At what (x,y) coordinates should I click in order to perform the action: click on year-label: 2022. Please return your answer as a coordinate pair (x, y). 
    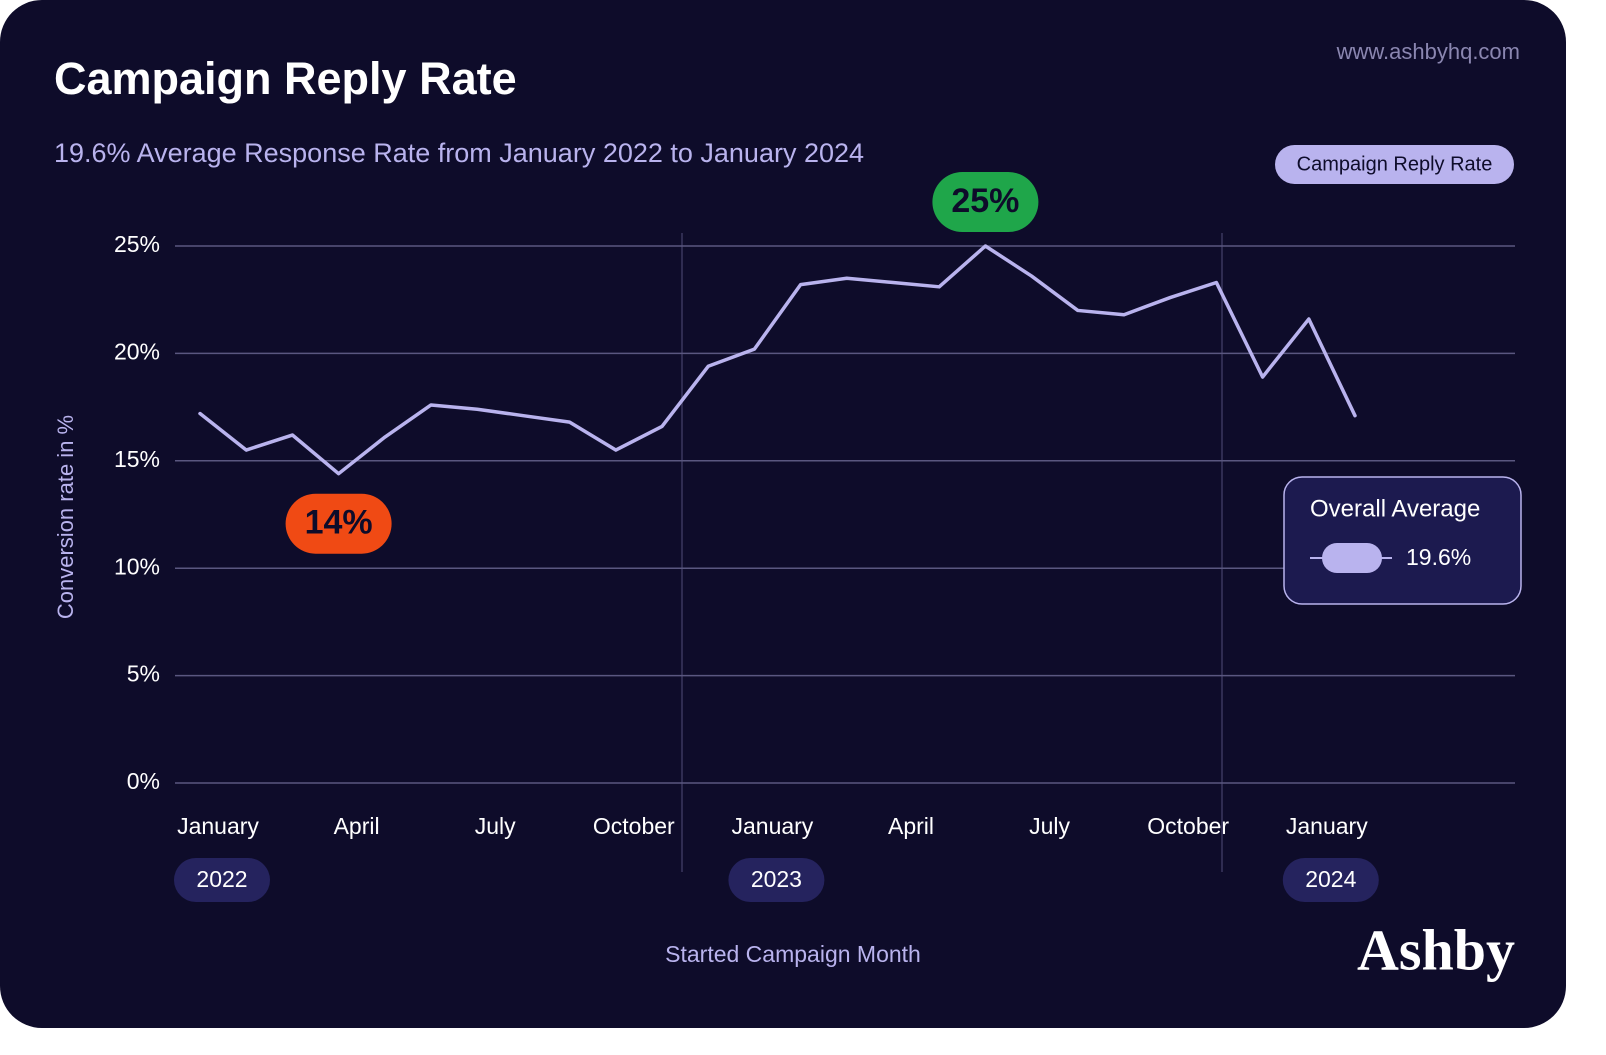
    Looking at the image, I should click on (221, 879).